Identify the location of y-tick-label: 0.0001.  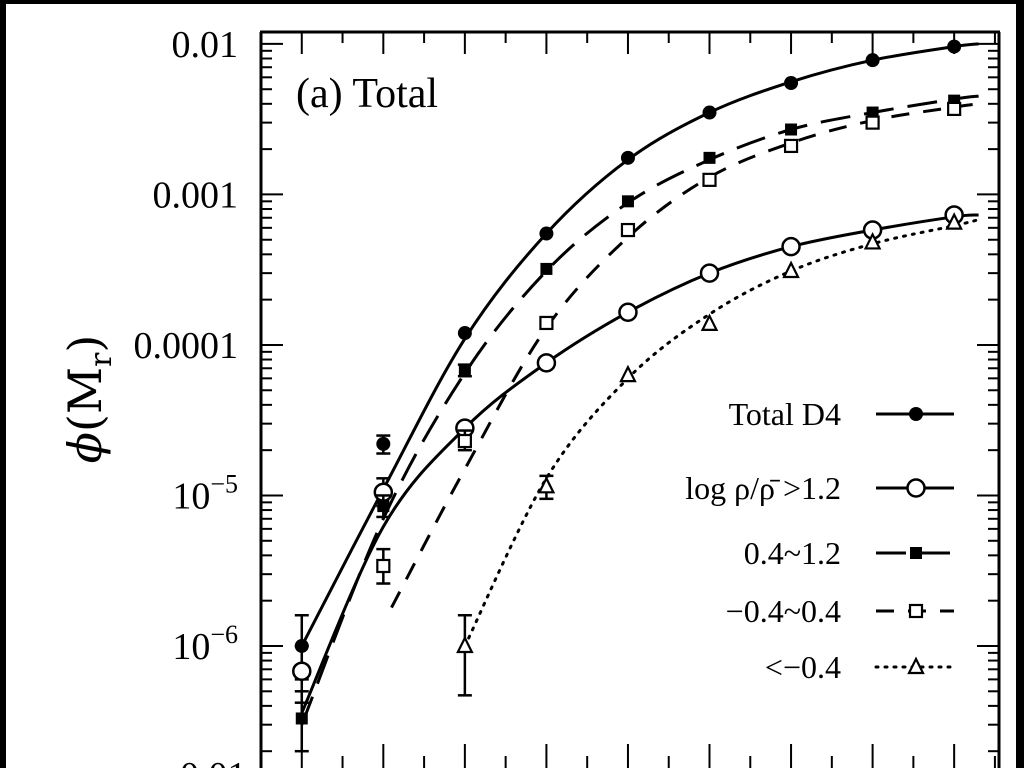
(186, 346).